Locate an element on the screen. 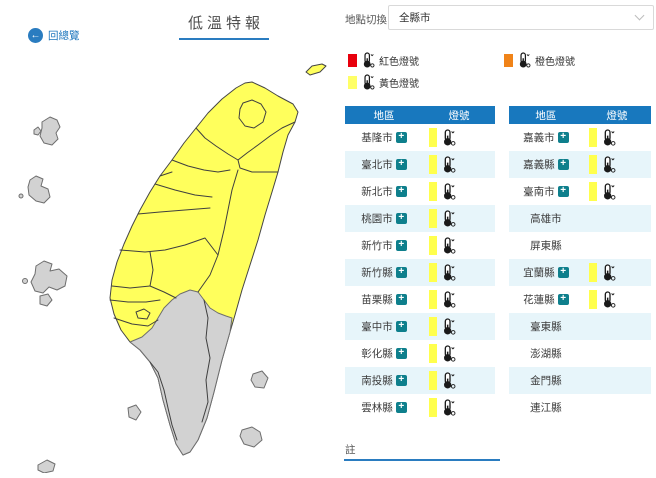  region-cell: 苗栗縣 + is located at coordinates (384, 299).